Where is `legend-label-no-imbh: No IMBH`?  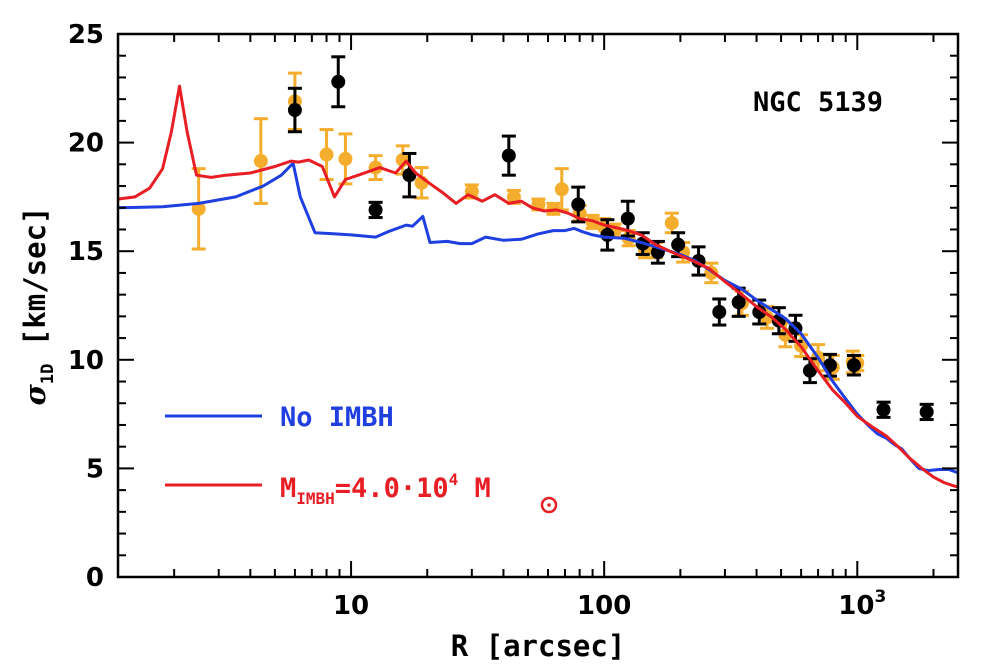
legend-label-no-imbh: No IMBH is located at coordinates (337, 417).